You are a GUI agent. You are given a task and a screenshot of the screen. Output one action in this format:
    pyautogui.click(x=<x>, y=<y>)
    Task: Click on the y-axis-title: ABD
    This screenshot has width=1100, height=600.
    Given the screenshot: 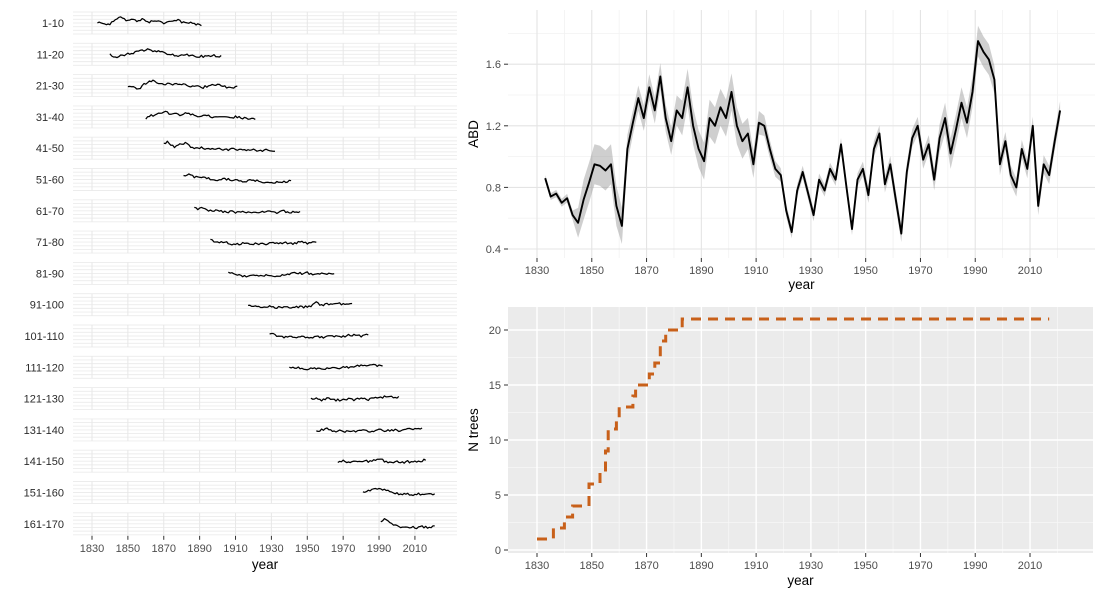 What is the action you would take?
    pyautogui.click(x=473, y=134)
    